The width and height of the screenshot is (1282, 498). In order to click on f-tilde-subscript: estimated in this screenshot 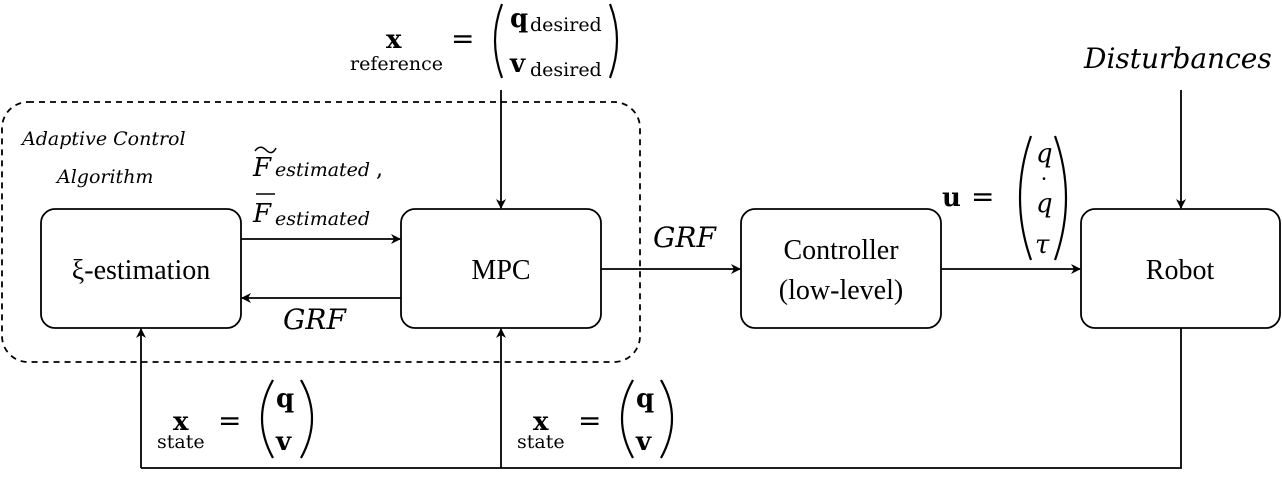, I will do `click(322, 170)`.